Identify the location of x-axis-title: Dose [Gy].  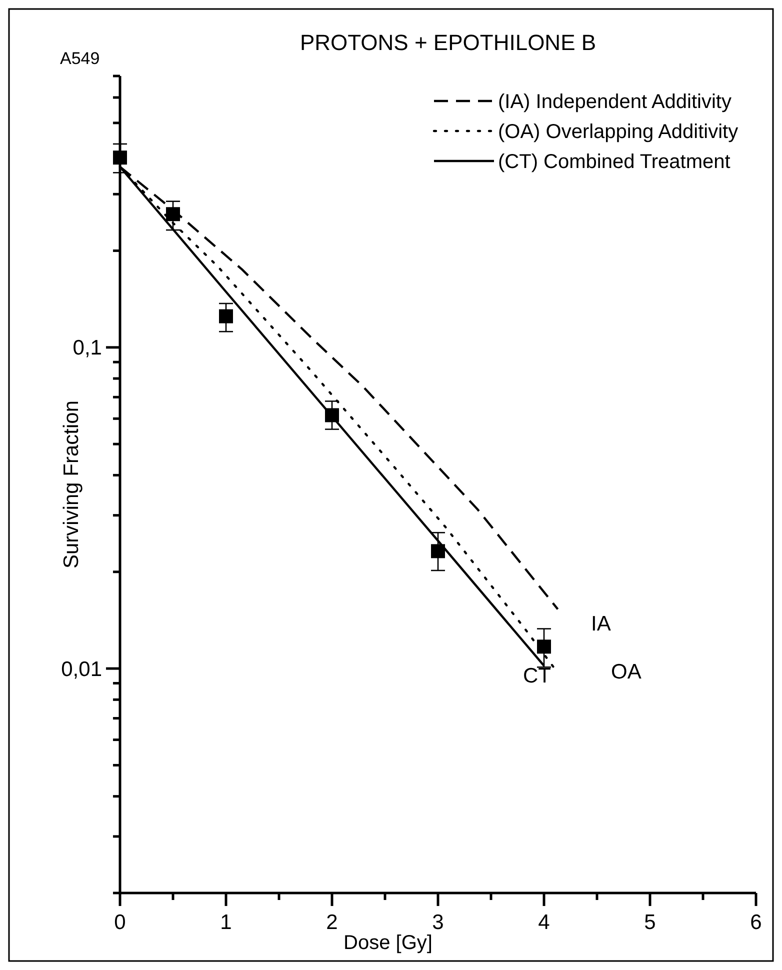
(388, 943).